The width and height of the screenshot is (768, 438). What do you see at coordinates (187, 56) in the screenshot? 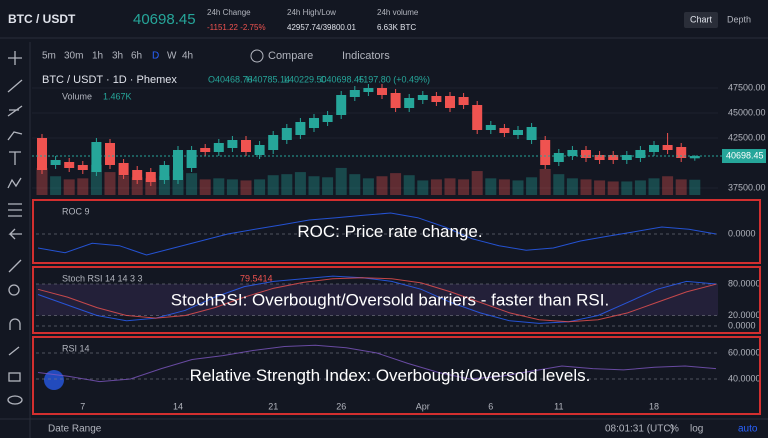
I see `interval-button: 4h` at bounding box center [187, 56].